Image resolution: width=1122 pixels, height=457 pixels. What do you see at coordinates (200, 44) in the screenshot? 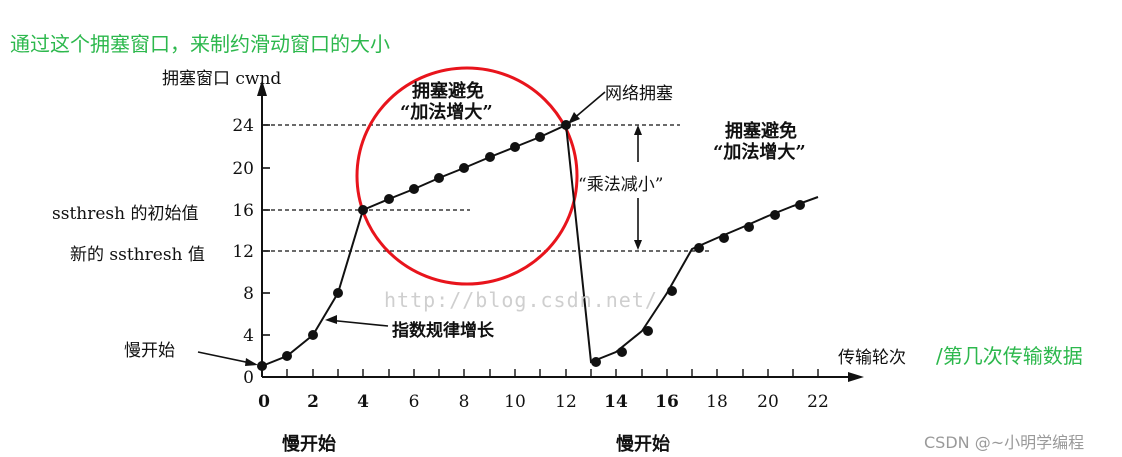
I see `top-note: 通过这个拥塞窗口，来制约滑动窗口的大小` at bounding box center [200, 44].